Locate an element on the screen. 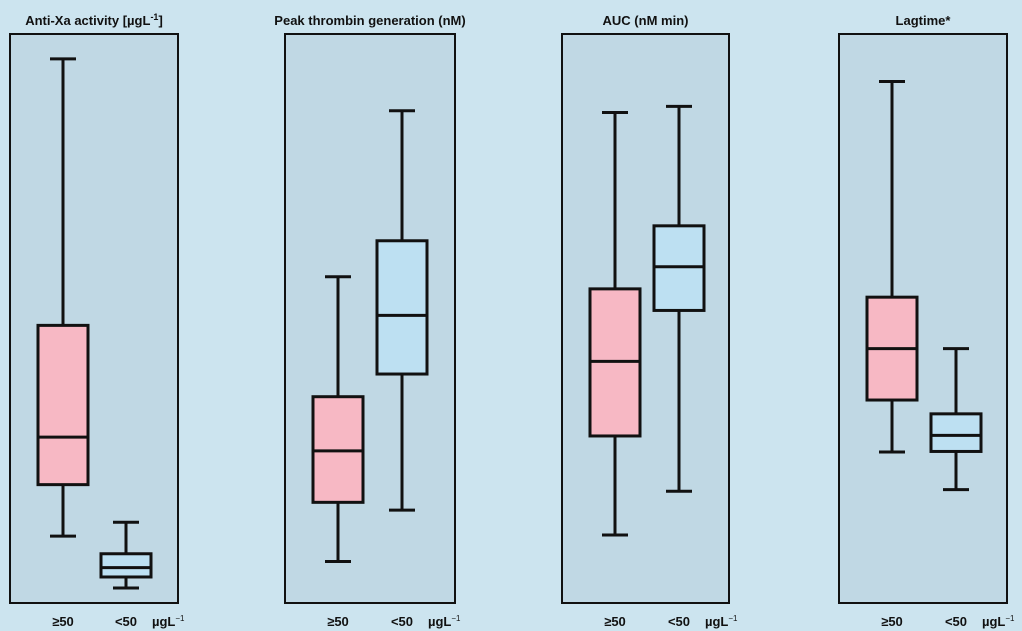 This screenshot has width=1022, height=631. panel-title: Lagtime* is located at coordinates (924, 20).